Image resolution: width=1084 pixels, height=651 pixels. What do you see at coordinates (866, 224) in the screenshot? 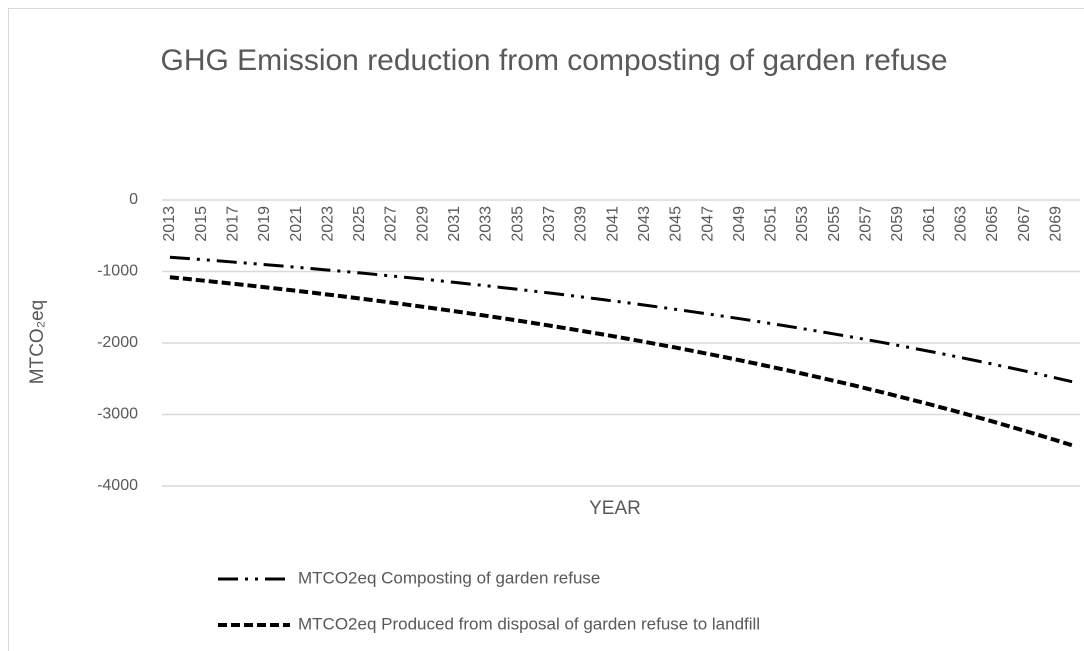
I see `x-tick-label: 2057` at bounding box center [866, 224].